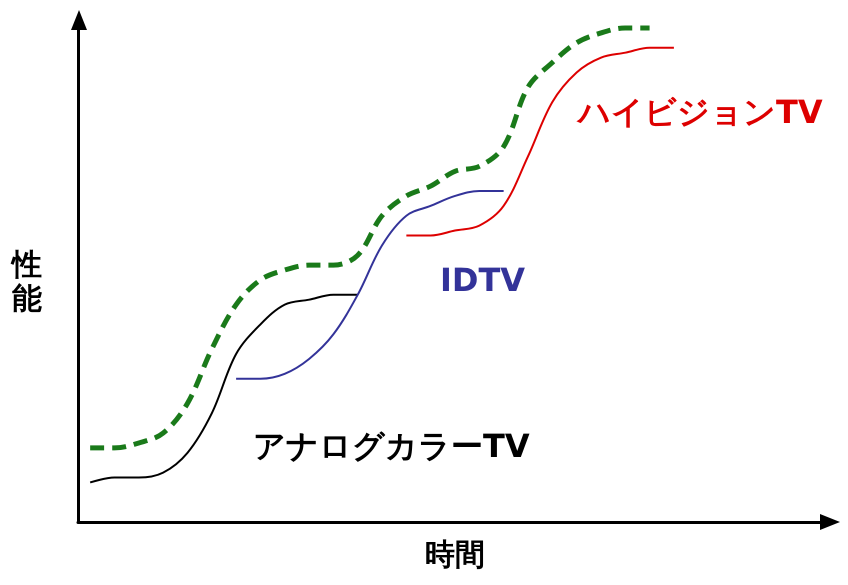 This screenshot has height=585, width=848. What do you see at coordinates (483, 280) in the screenshot?
I see `series-label: IDTV` at bounding box center [483, 280].